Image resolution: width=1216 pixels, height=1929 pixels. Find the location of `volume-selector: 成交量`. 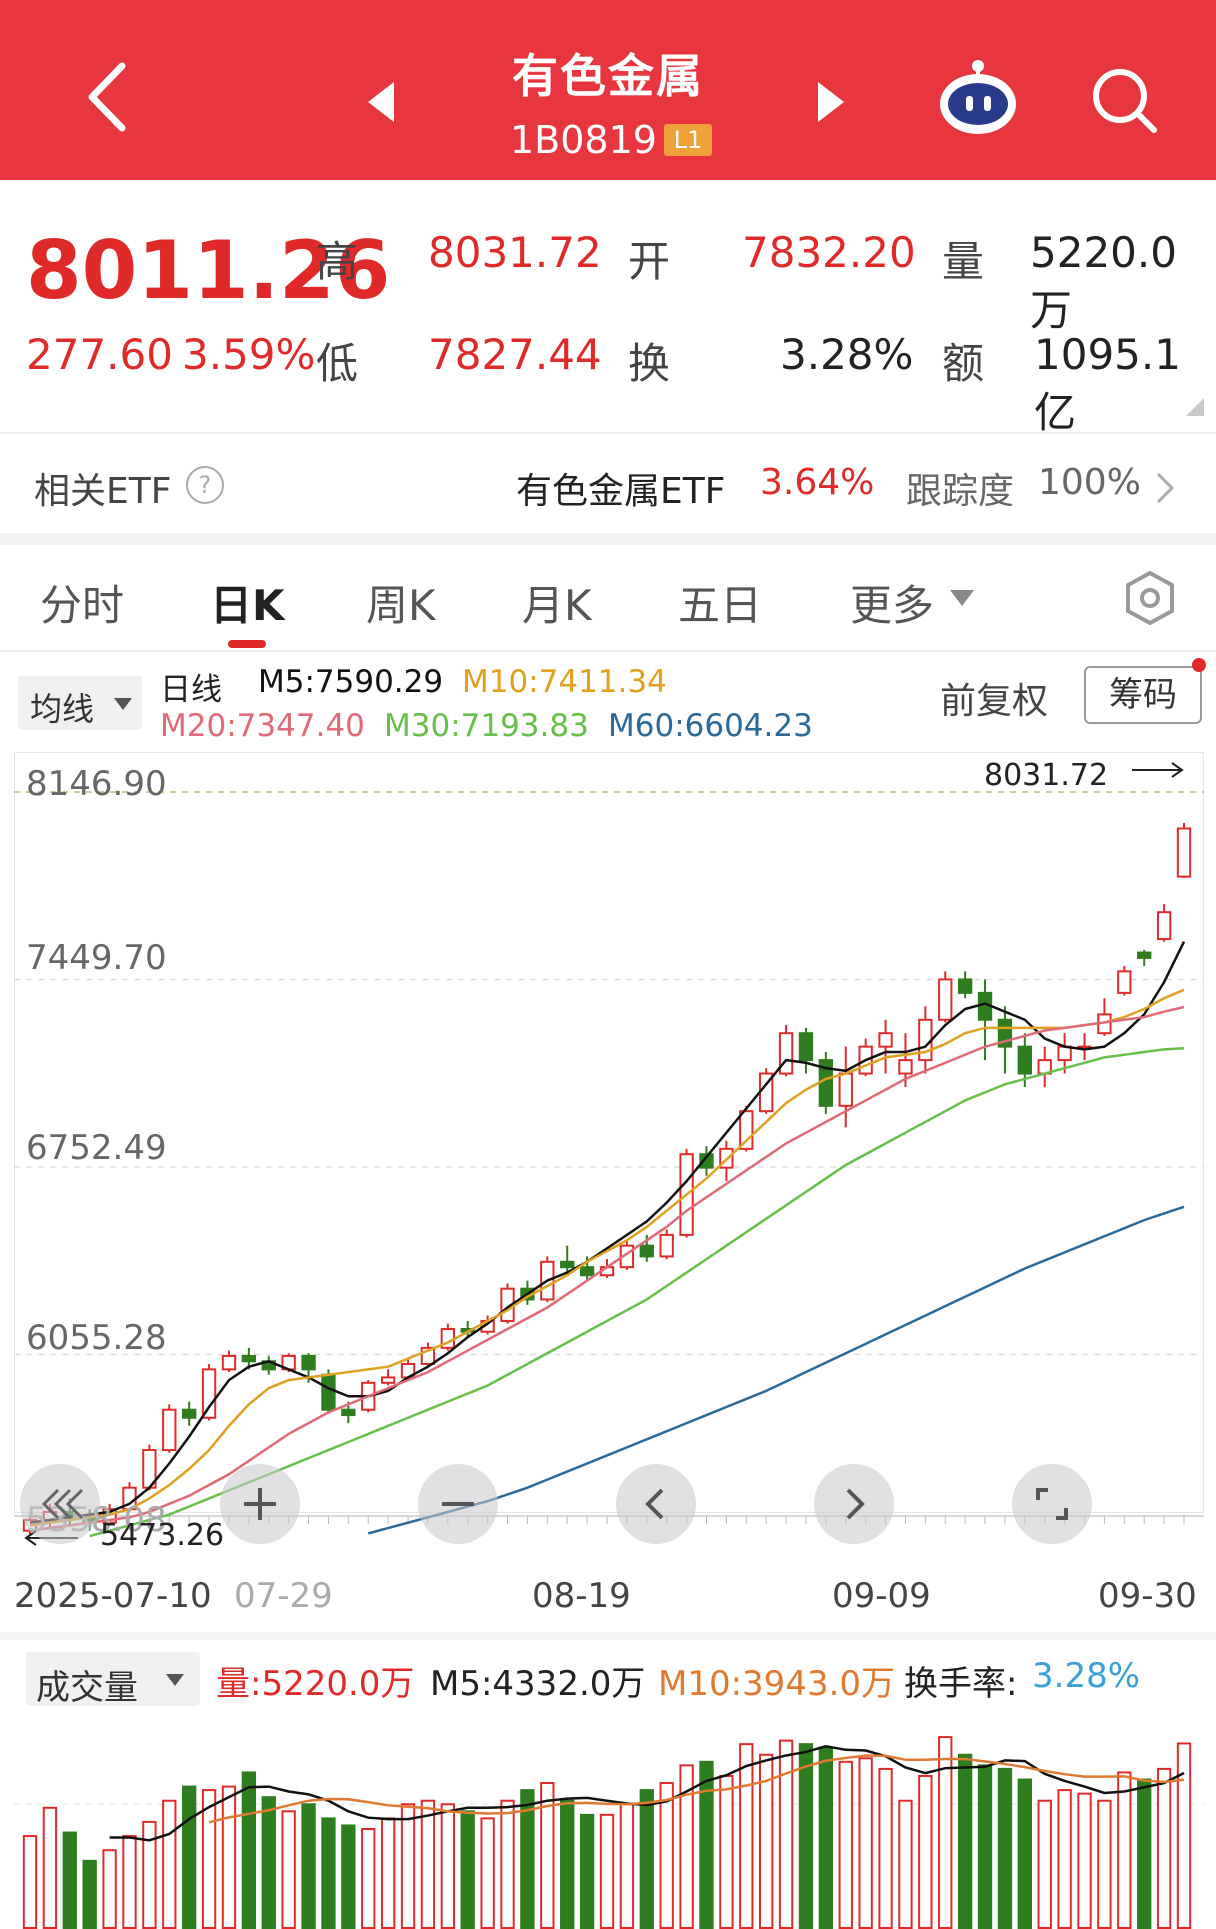

volume-selector: 成交量 is located at coordinates (113, 1680).